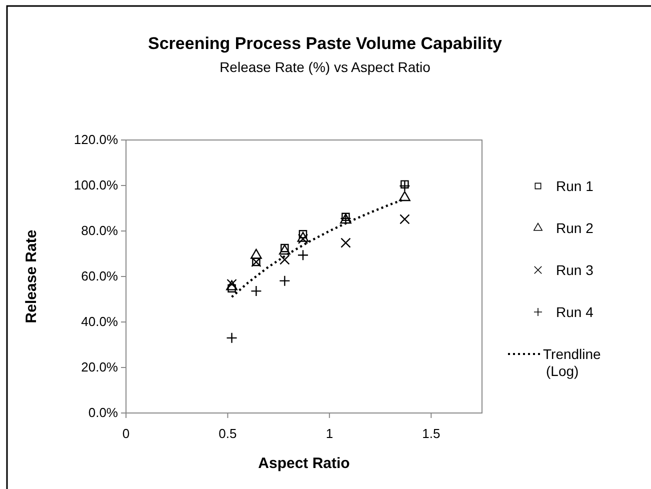 The height and width of the screenshot is (489, 651). Describe the element at coordinates (575, 228) in the screenshot. I see `legend-label: Run 2` at that location.